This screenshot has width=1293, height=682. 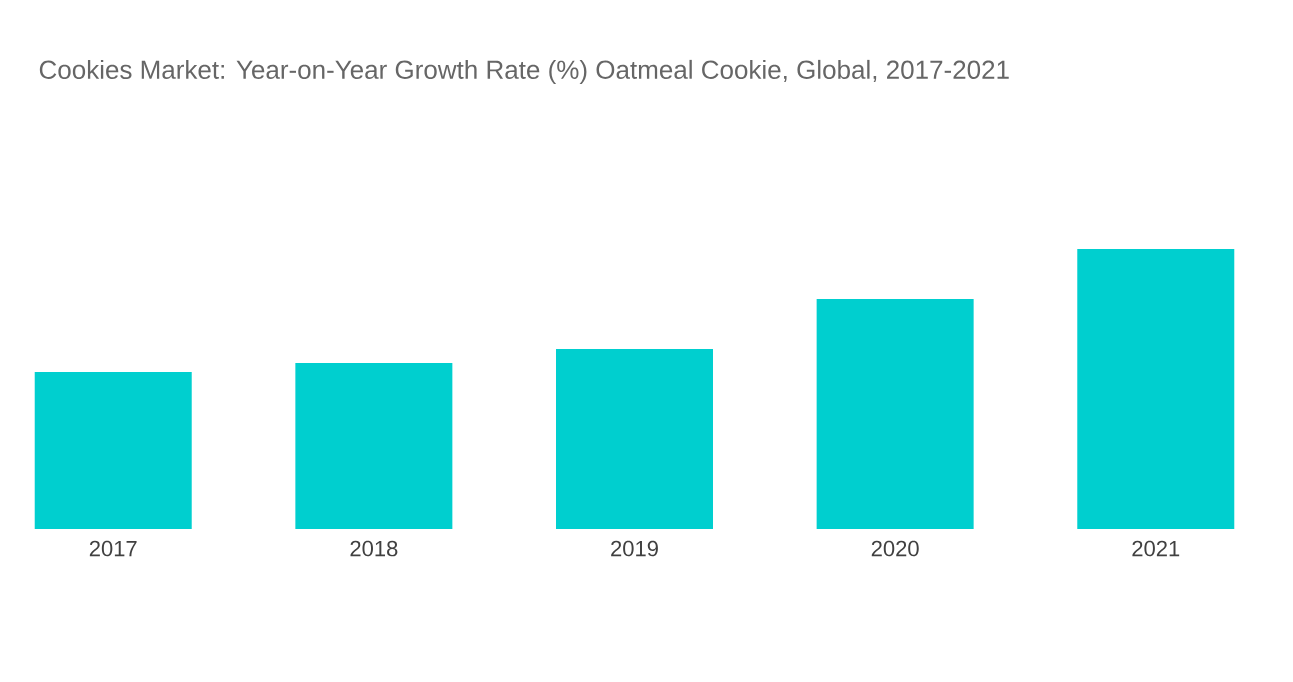 What do you see at coordinates (895, 548) in the screenshot?
I see `x-tick-label: 2020` at bounding box center [895, 548].